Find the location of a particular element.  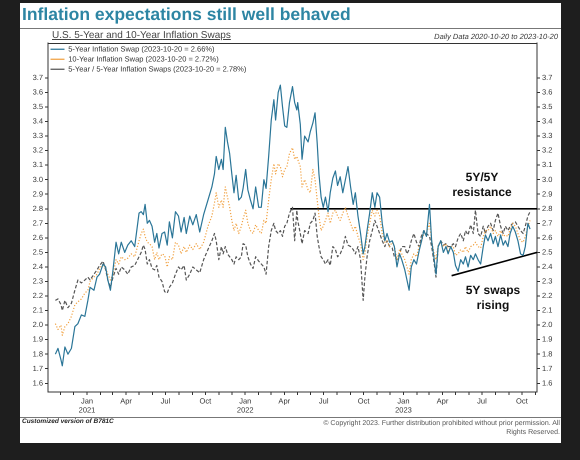

chart-title: Inflation expectations still well behaved is located at coordinates (186, 14).